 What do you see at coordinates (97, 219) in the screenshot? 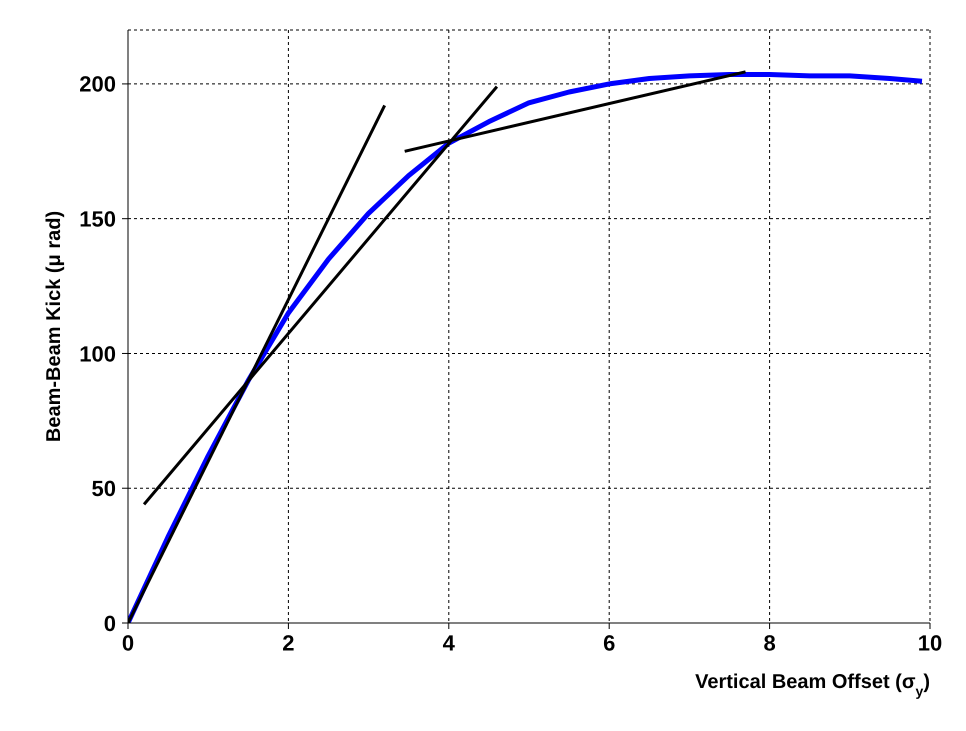
I see `y-tick-label: 150` at bounding box center [97, 219].